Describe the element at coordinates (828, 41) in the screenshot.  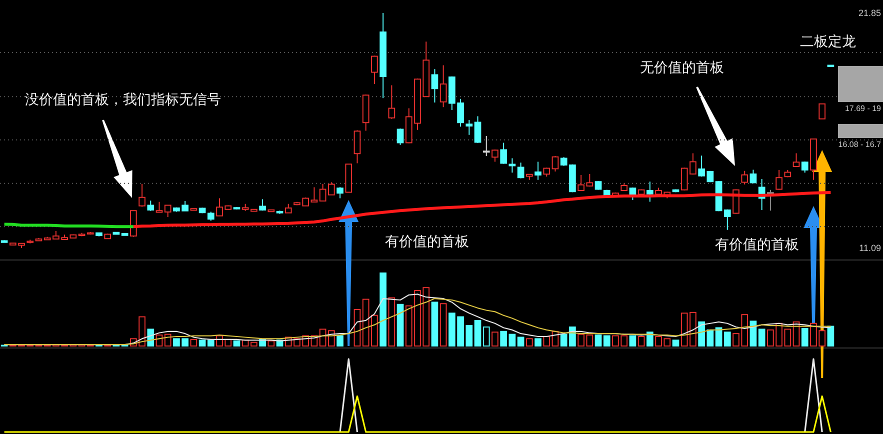
I see `annotation: 二板定龙` at that location.